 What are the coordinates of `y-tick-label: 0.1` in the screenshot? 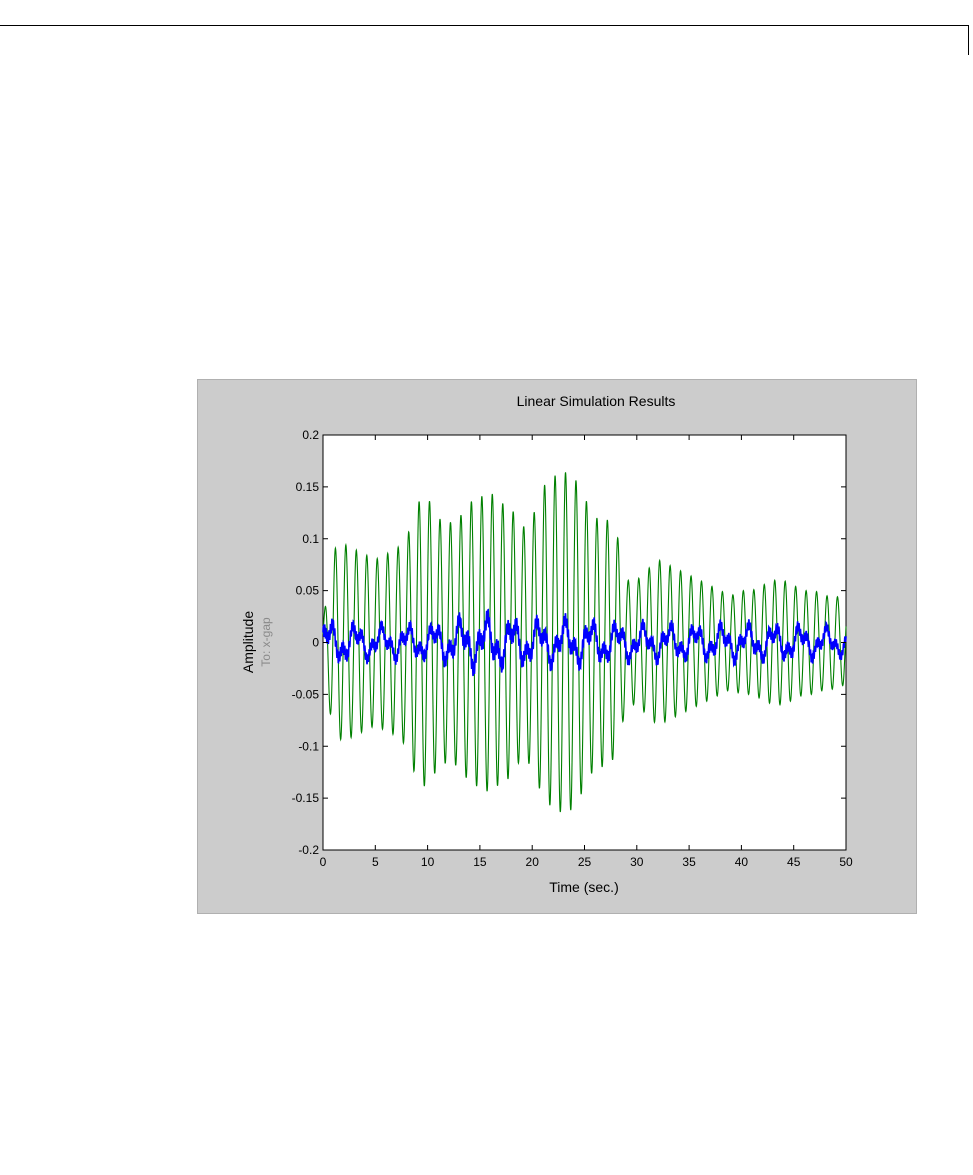 It's located at (310, 539).